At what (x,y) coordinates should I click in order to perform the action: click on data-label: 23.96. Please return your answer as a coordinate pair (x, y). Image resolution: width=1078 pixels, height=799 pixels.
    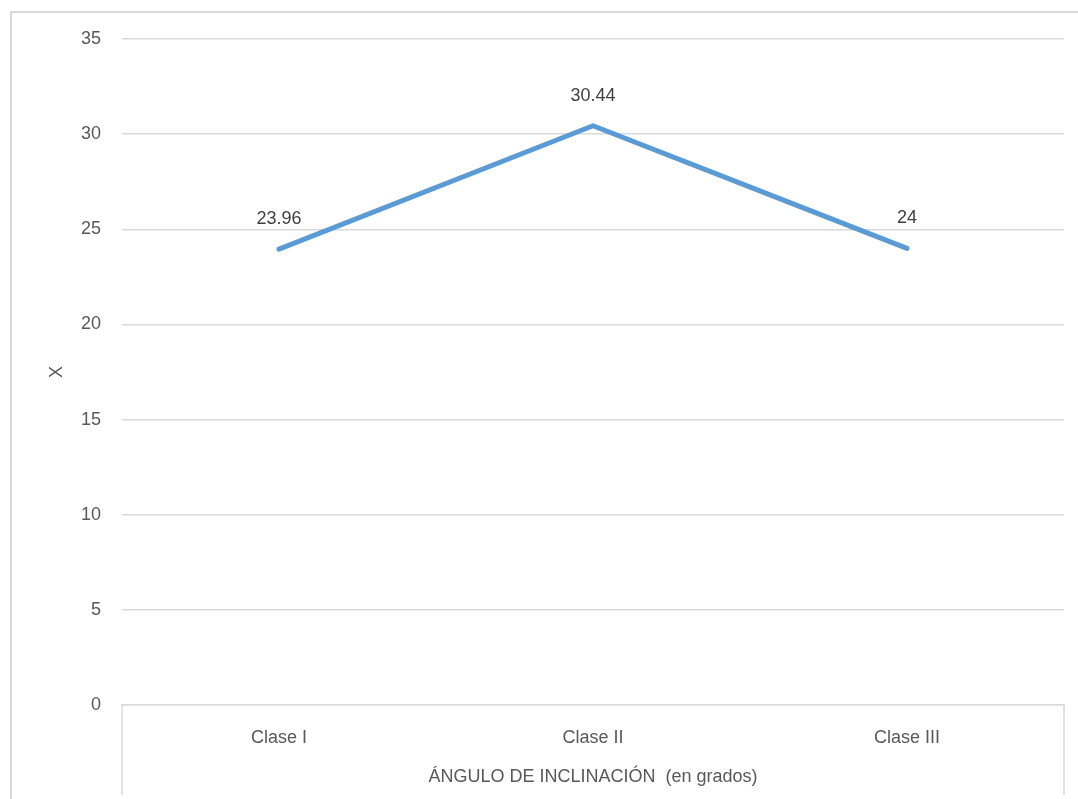
    Looking at the image, I should click on (279, 218).